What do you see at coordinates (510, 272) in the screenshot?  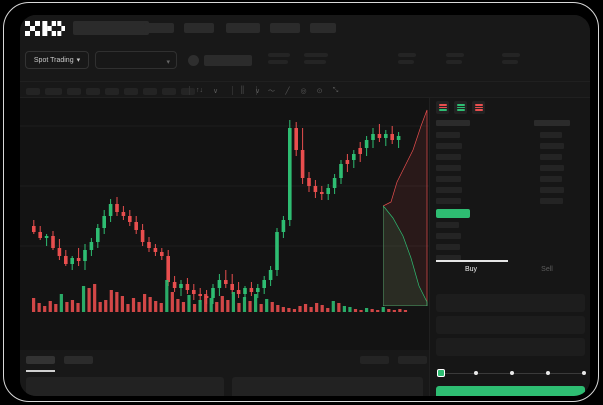 I see `trade-side-tabs: Buy Sell` at bounding box center [510, 272].